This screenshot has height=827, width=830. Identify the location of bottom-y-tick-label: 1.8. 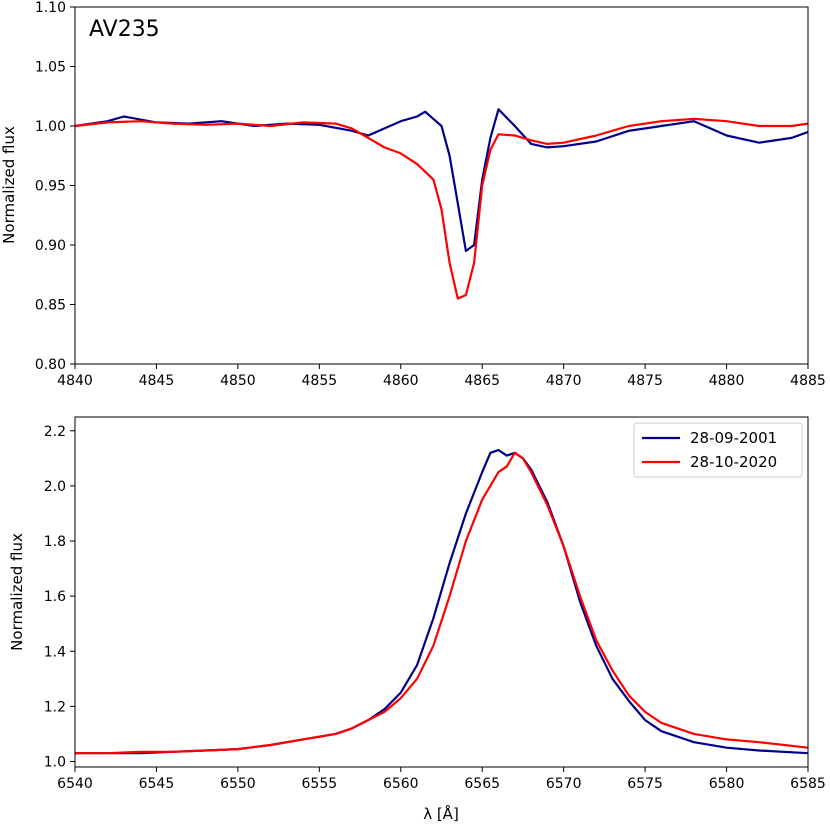
(55, 542).